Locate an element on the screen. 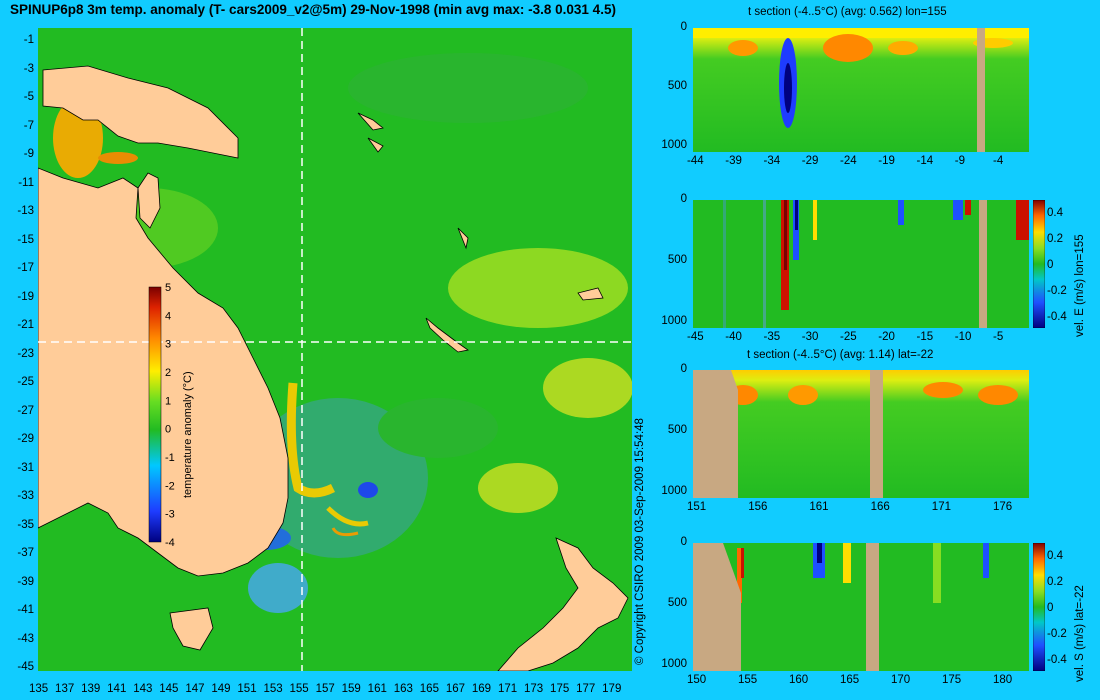 The height and width of the screenshot is (700, 1100). map-y-tick: -5 is located at coordinates (28, 97).